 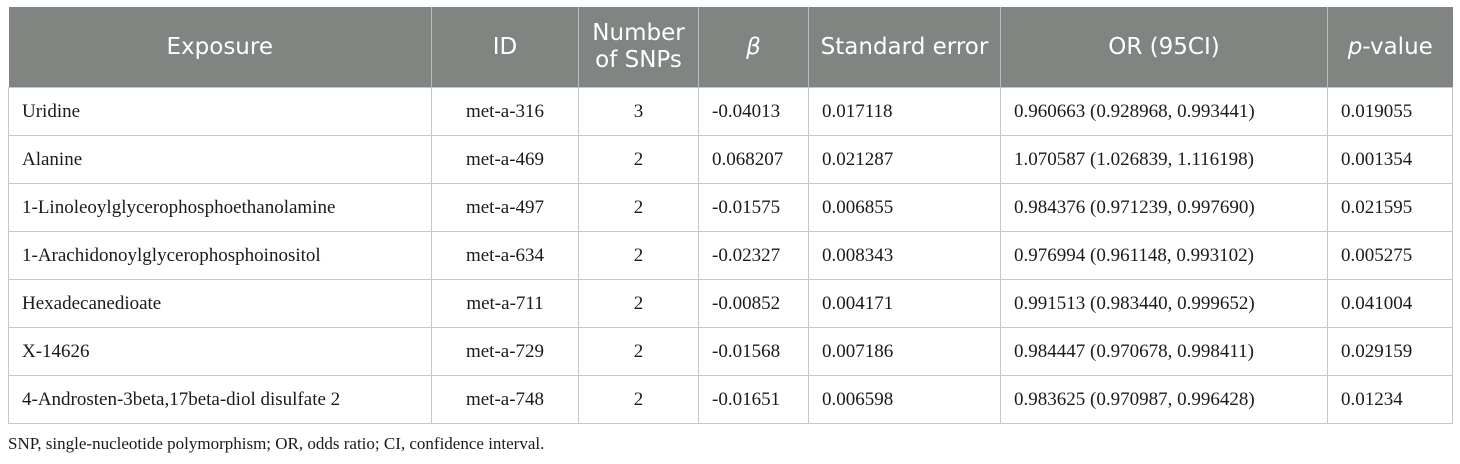 I want to click on cell-or-95ci: 0.976994 (0.961148, 0.993102), so click(x=1164, y=255).